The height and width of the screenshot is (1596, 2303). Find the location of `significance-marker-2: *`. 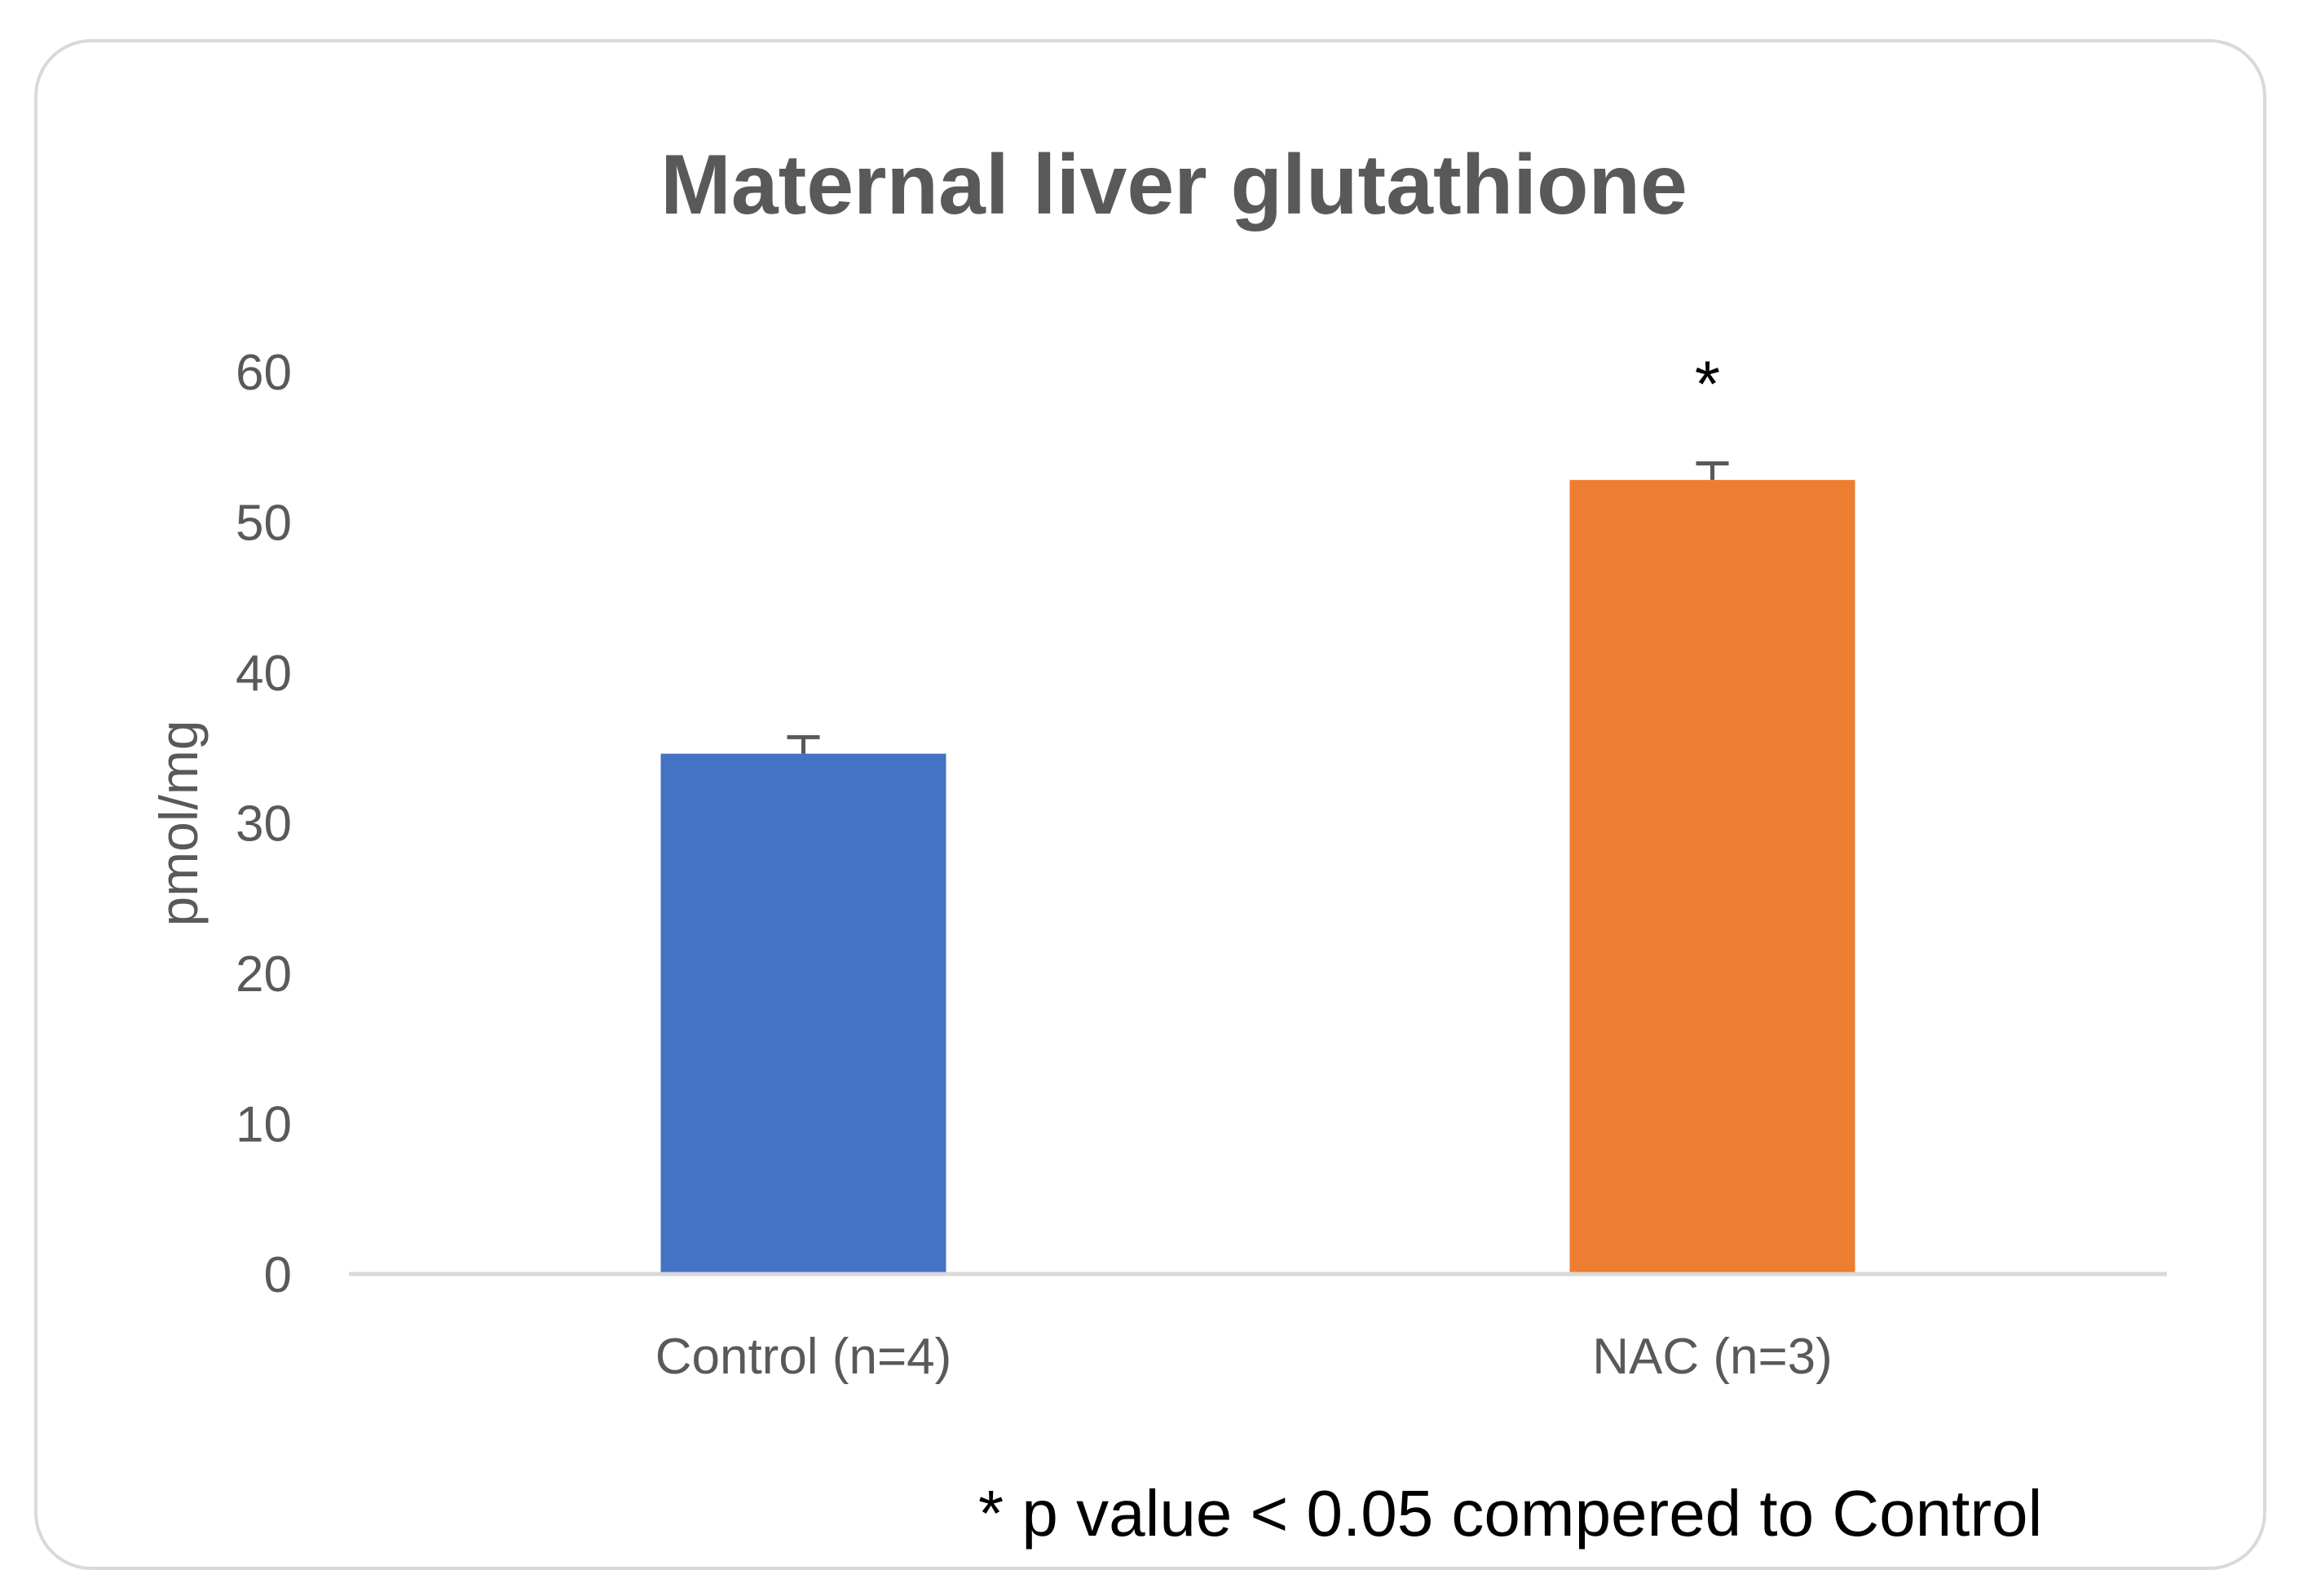

significance-marker-2: * is located at coordinates (1708, 384).